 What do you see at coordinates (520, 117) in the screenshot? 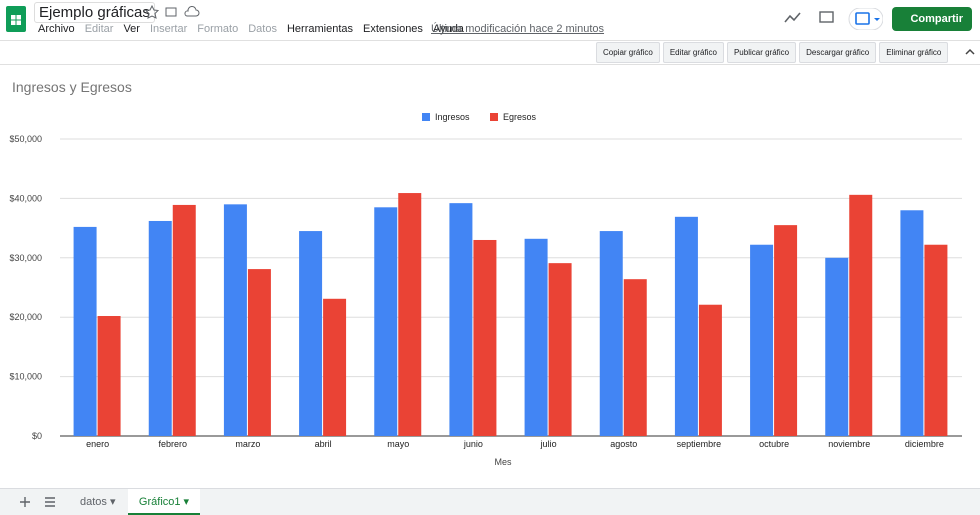
I see `legend-label: Egresos` at bounding box center [520, 117].